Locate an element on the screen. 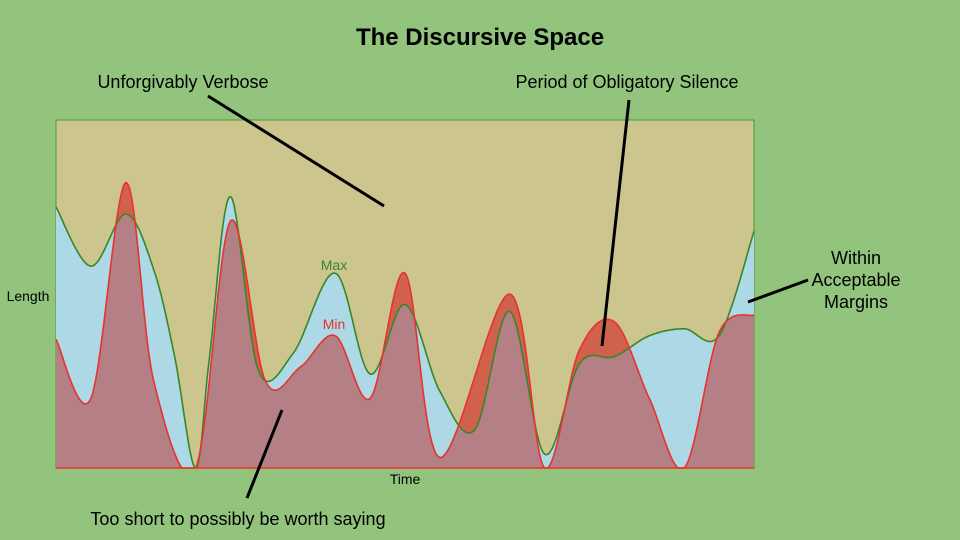  pointer-verbose is located at coordinates (296, 151).